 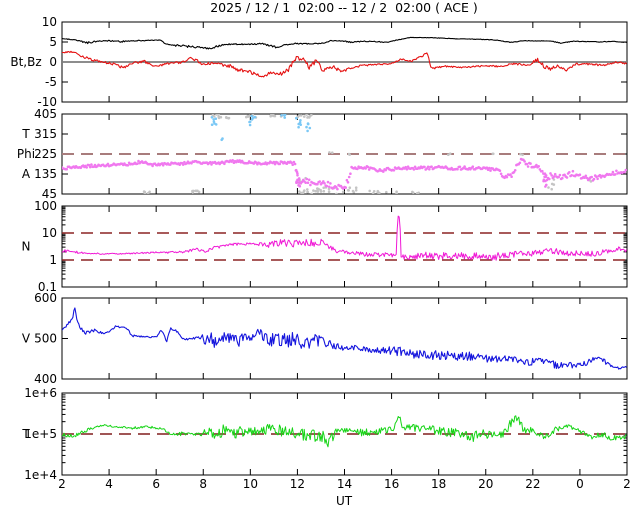 What do you see at coordinates (45, 206) in the screenshot?
I see `y-tick-label: 100` at bounding box center [45, 206].